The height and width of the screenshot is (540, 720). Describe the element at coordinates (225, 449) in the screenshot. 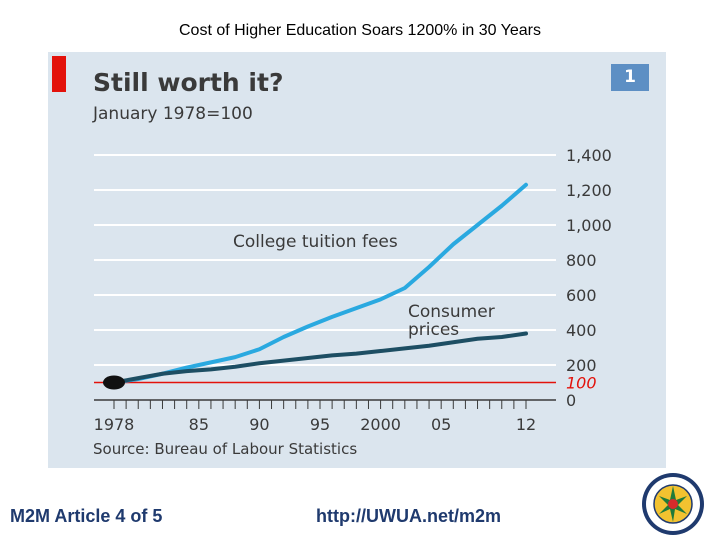

I see `chart-source: Source: Bureau of Labour Statistics` at that location.